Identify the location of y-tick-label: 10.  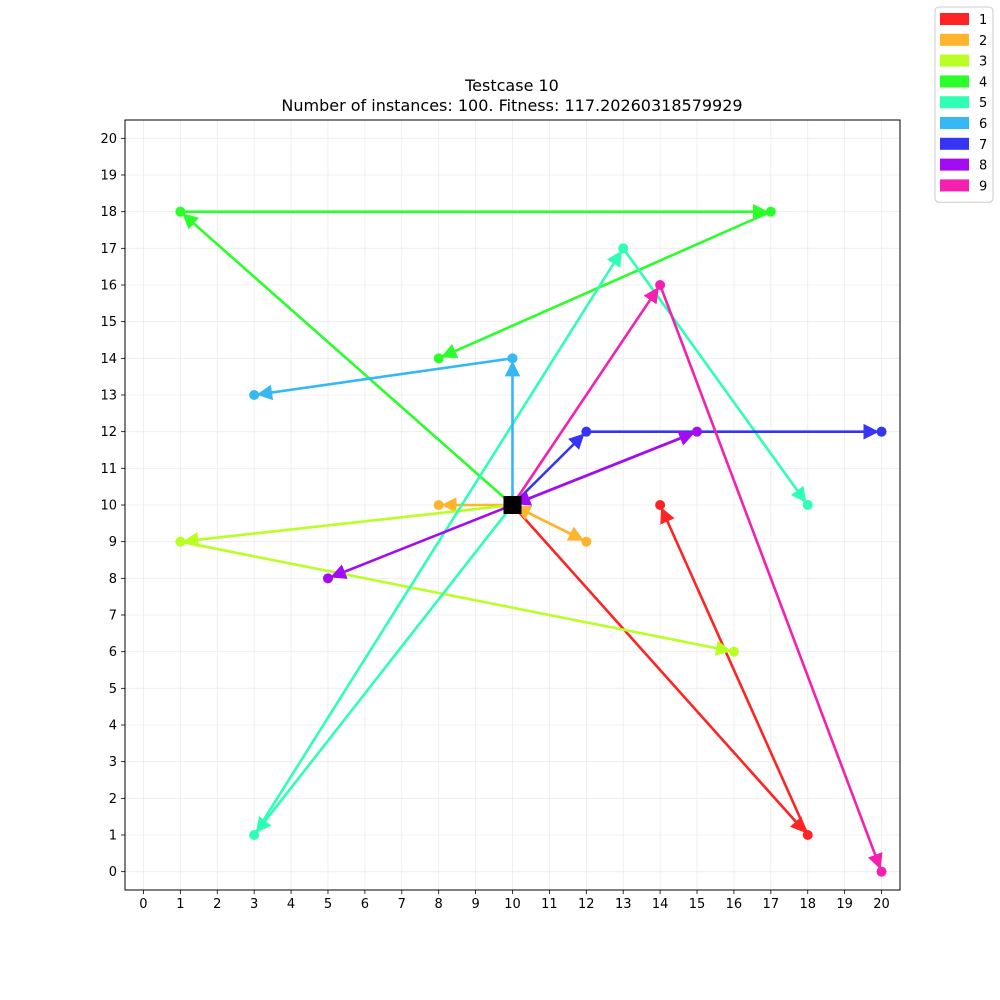
(108, 506).